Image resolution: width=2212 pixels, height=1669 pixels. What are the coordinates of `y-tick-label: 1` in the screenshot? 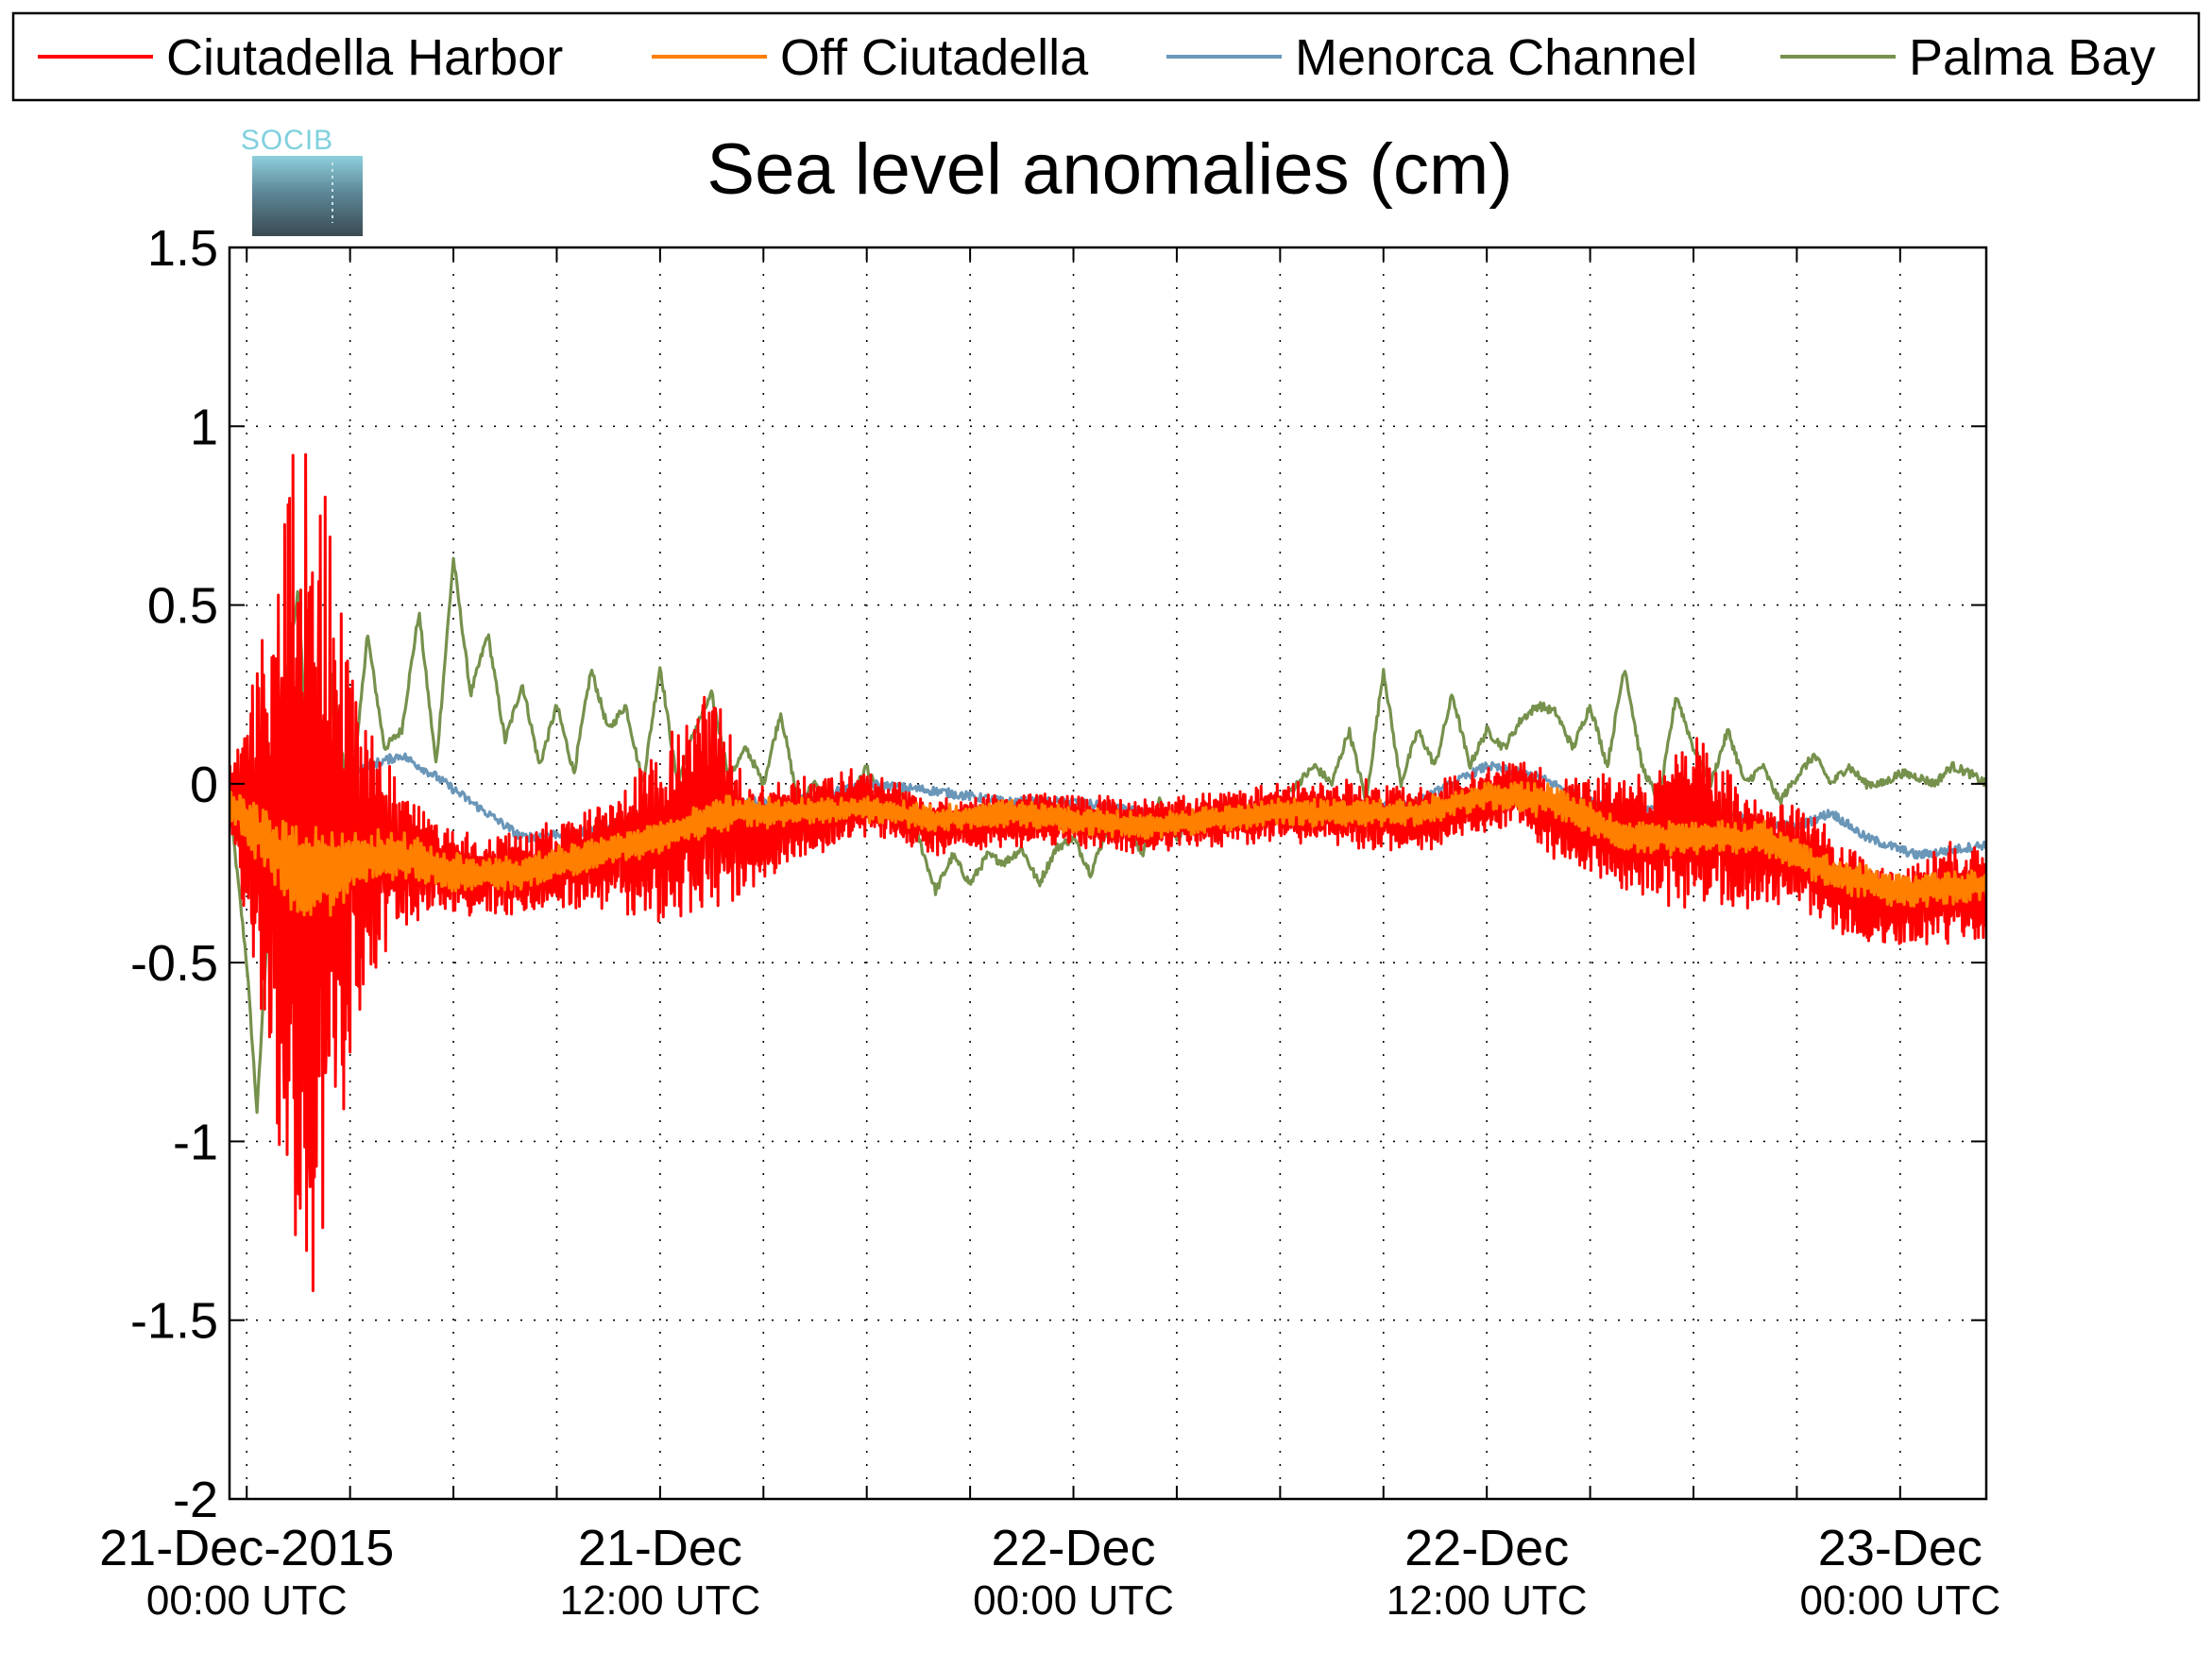 It's located at (204, 427).